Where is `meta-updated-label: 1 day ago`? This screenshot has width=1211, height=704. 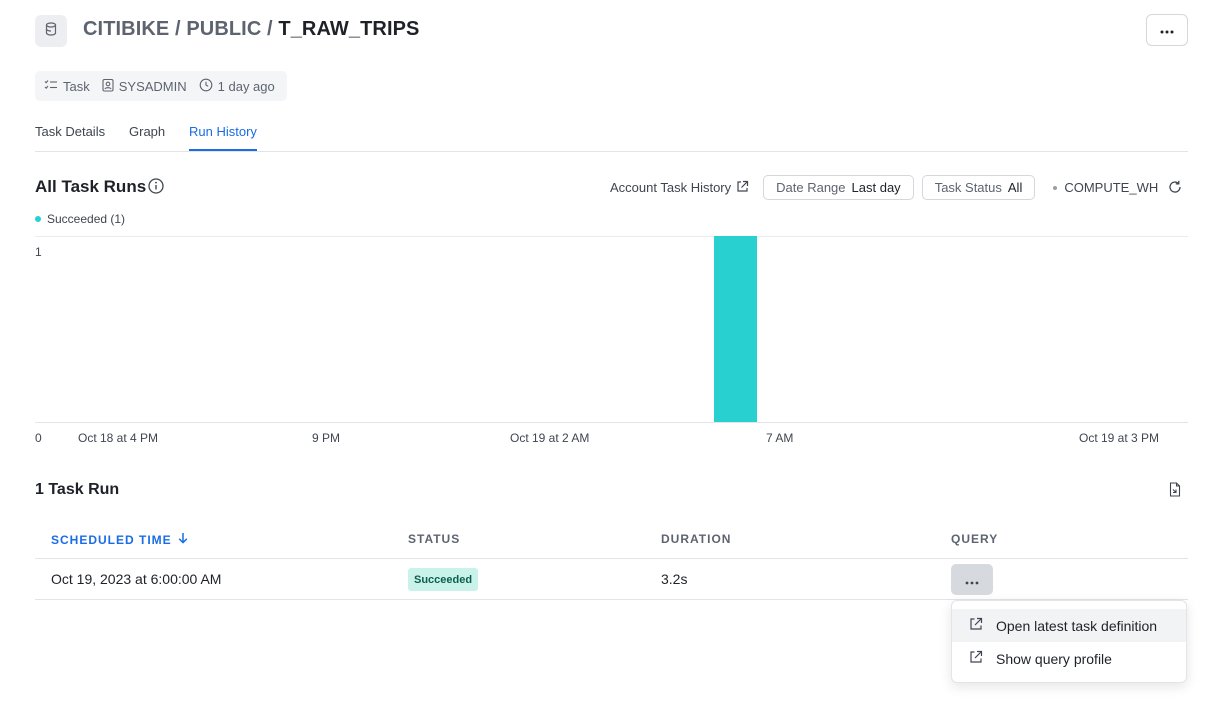
meta-updated-label: 1 day ago is located at coordinates (246, 86).